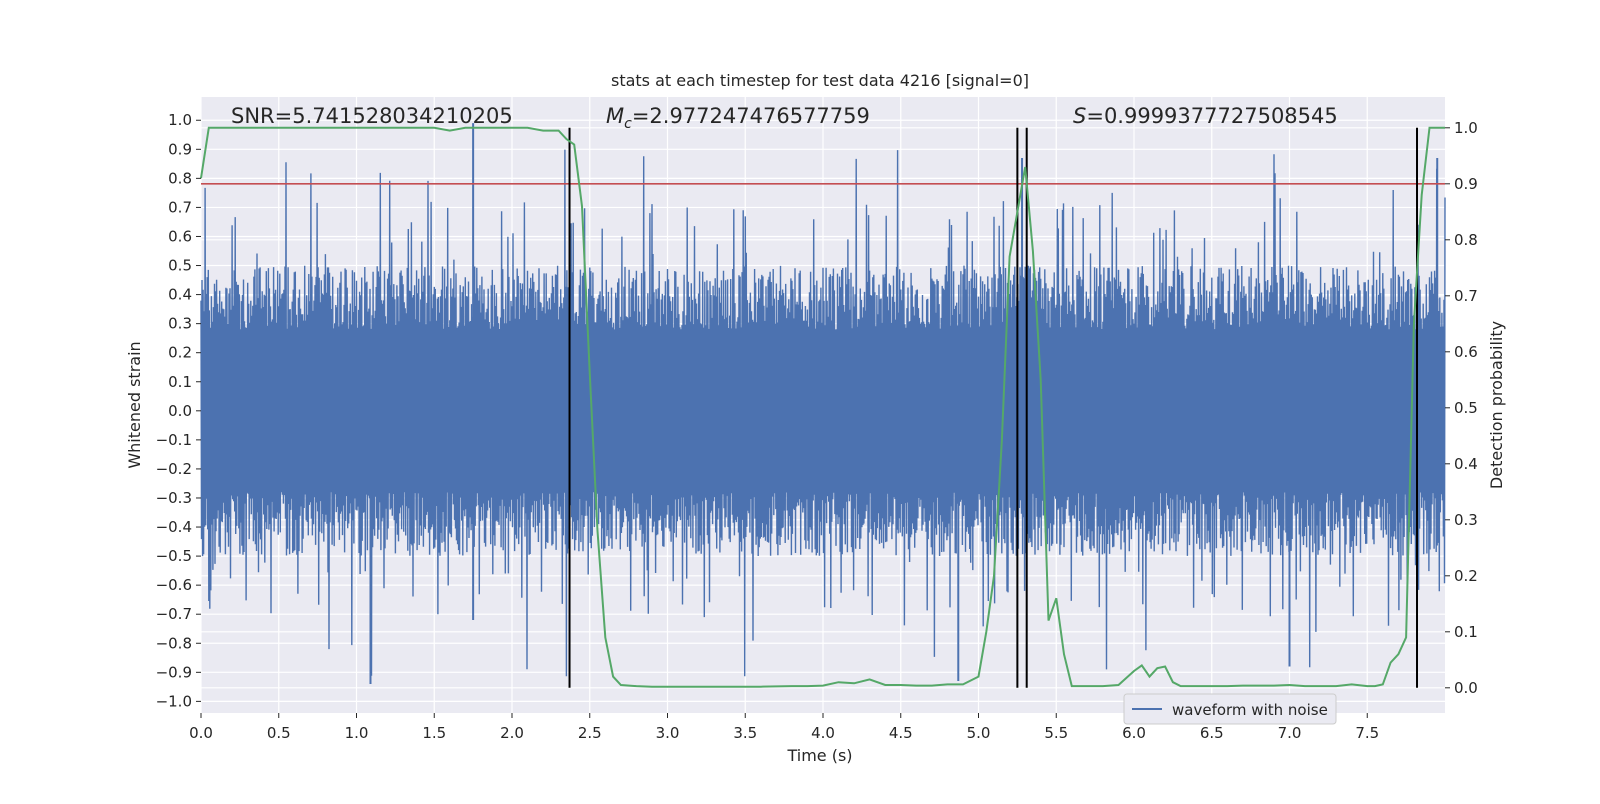  What do you see at coordinates (279, 733) in the screenshot?
I see `x-tick-label: 0.5` at bounding box center [279, 733].